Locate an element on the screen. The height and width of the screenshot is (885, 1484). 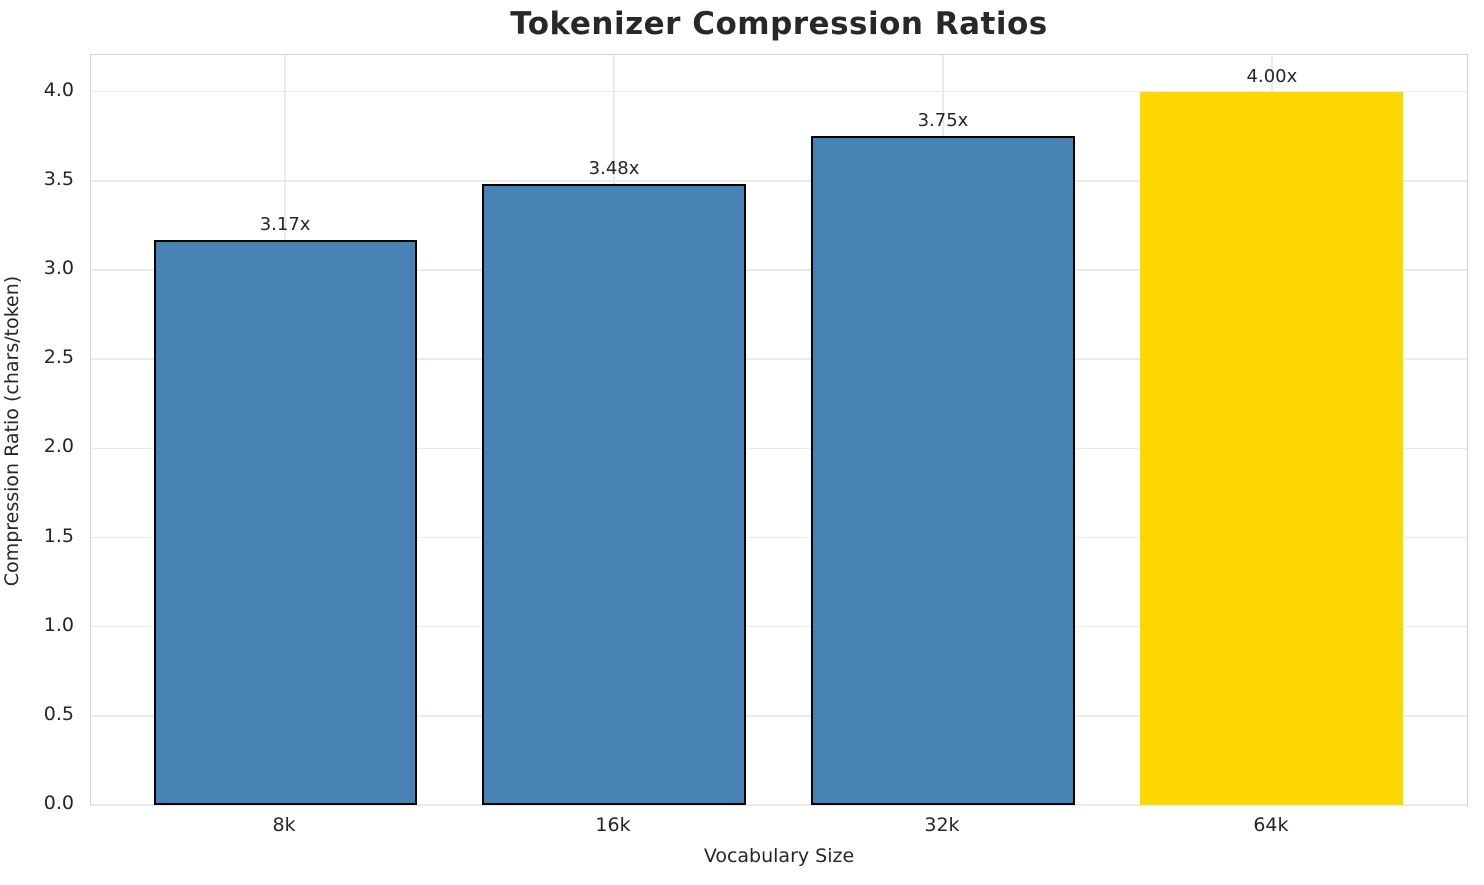
bar-value-label-32k: 3.75x is located at coordinates (943, 121).